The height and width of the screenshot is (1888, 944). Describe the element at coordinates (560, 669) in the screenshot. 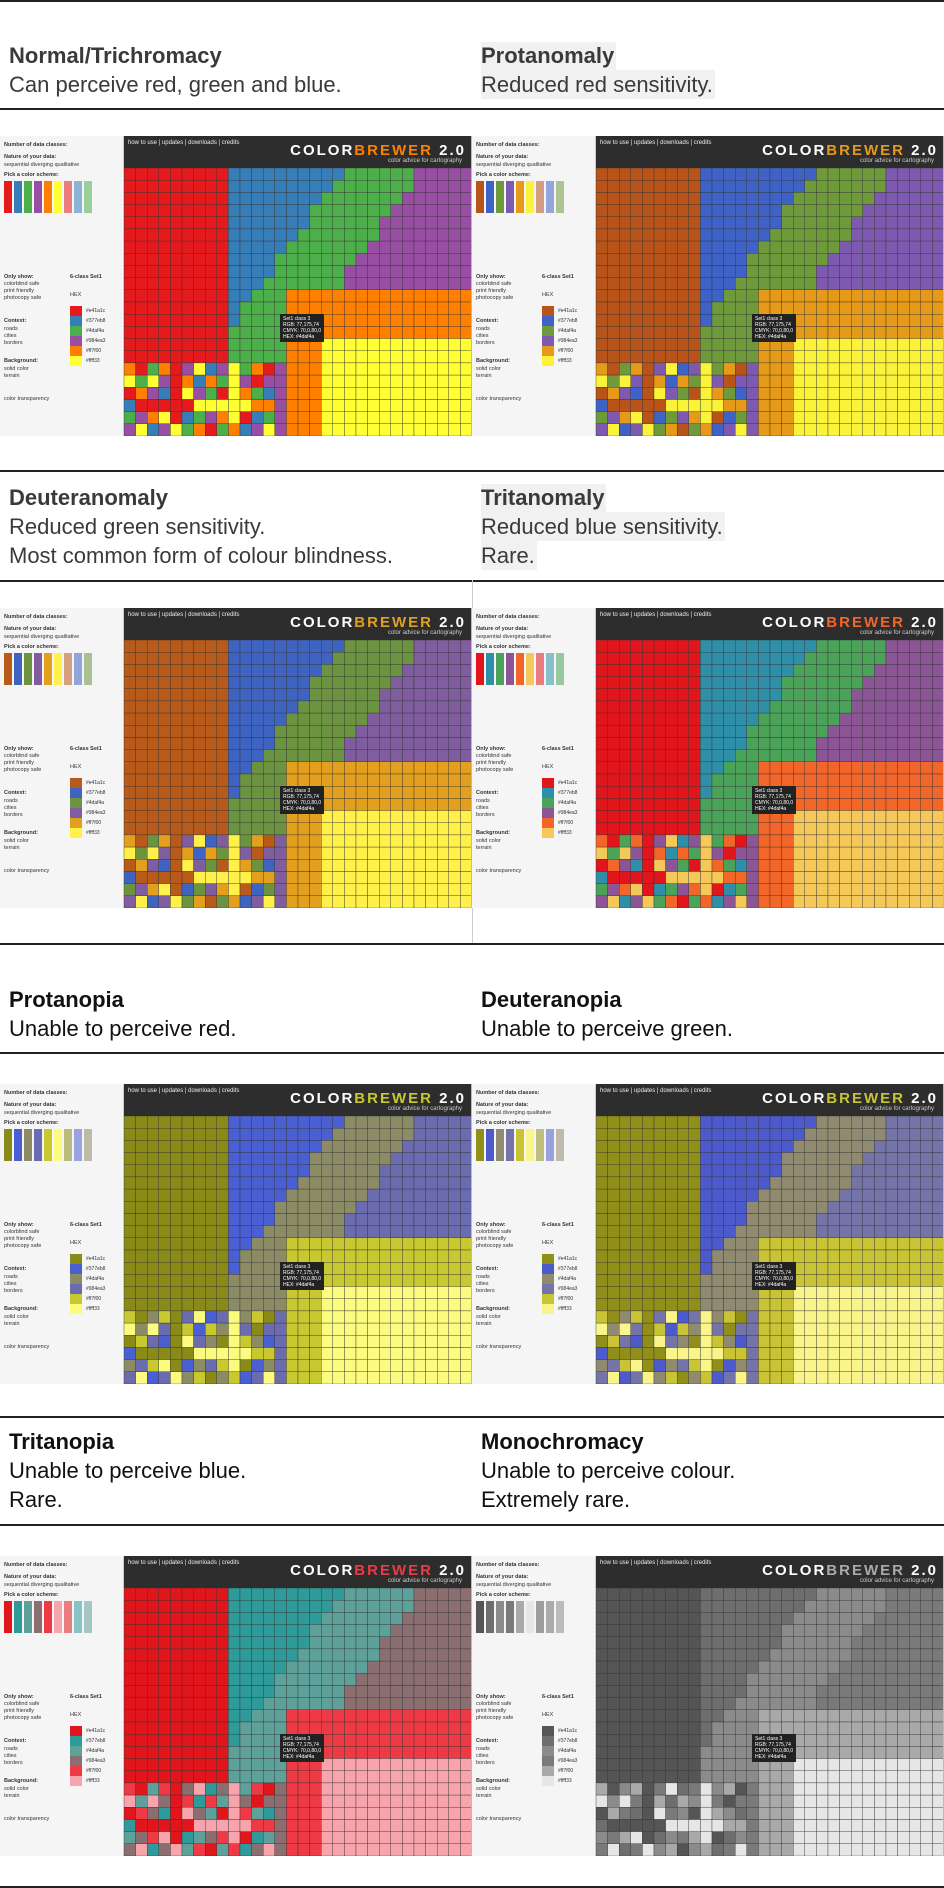

I see `scheme-swatch` at that location.